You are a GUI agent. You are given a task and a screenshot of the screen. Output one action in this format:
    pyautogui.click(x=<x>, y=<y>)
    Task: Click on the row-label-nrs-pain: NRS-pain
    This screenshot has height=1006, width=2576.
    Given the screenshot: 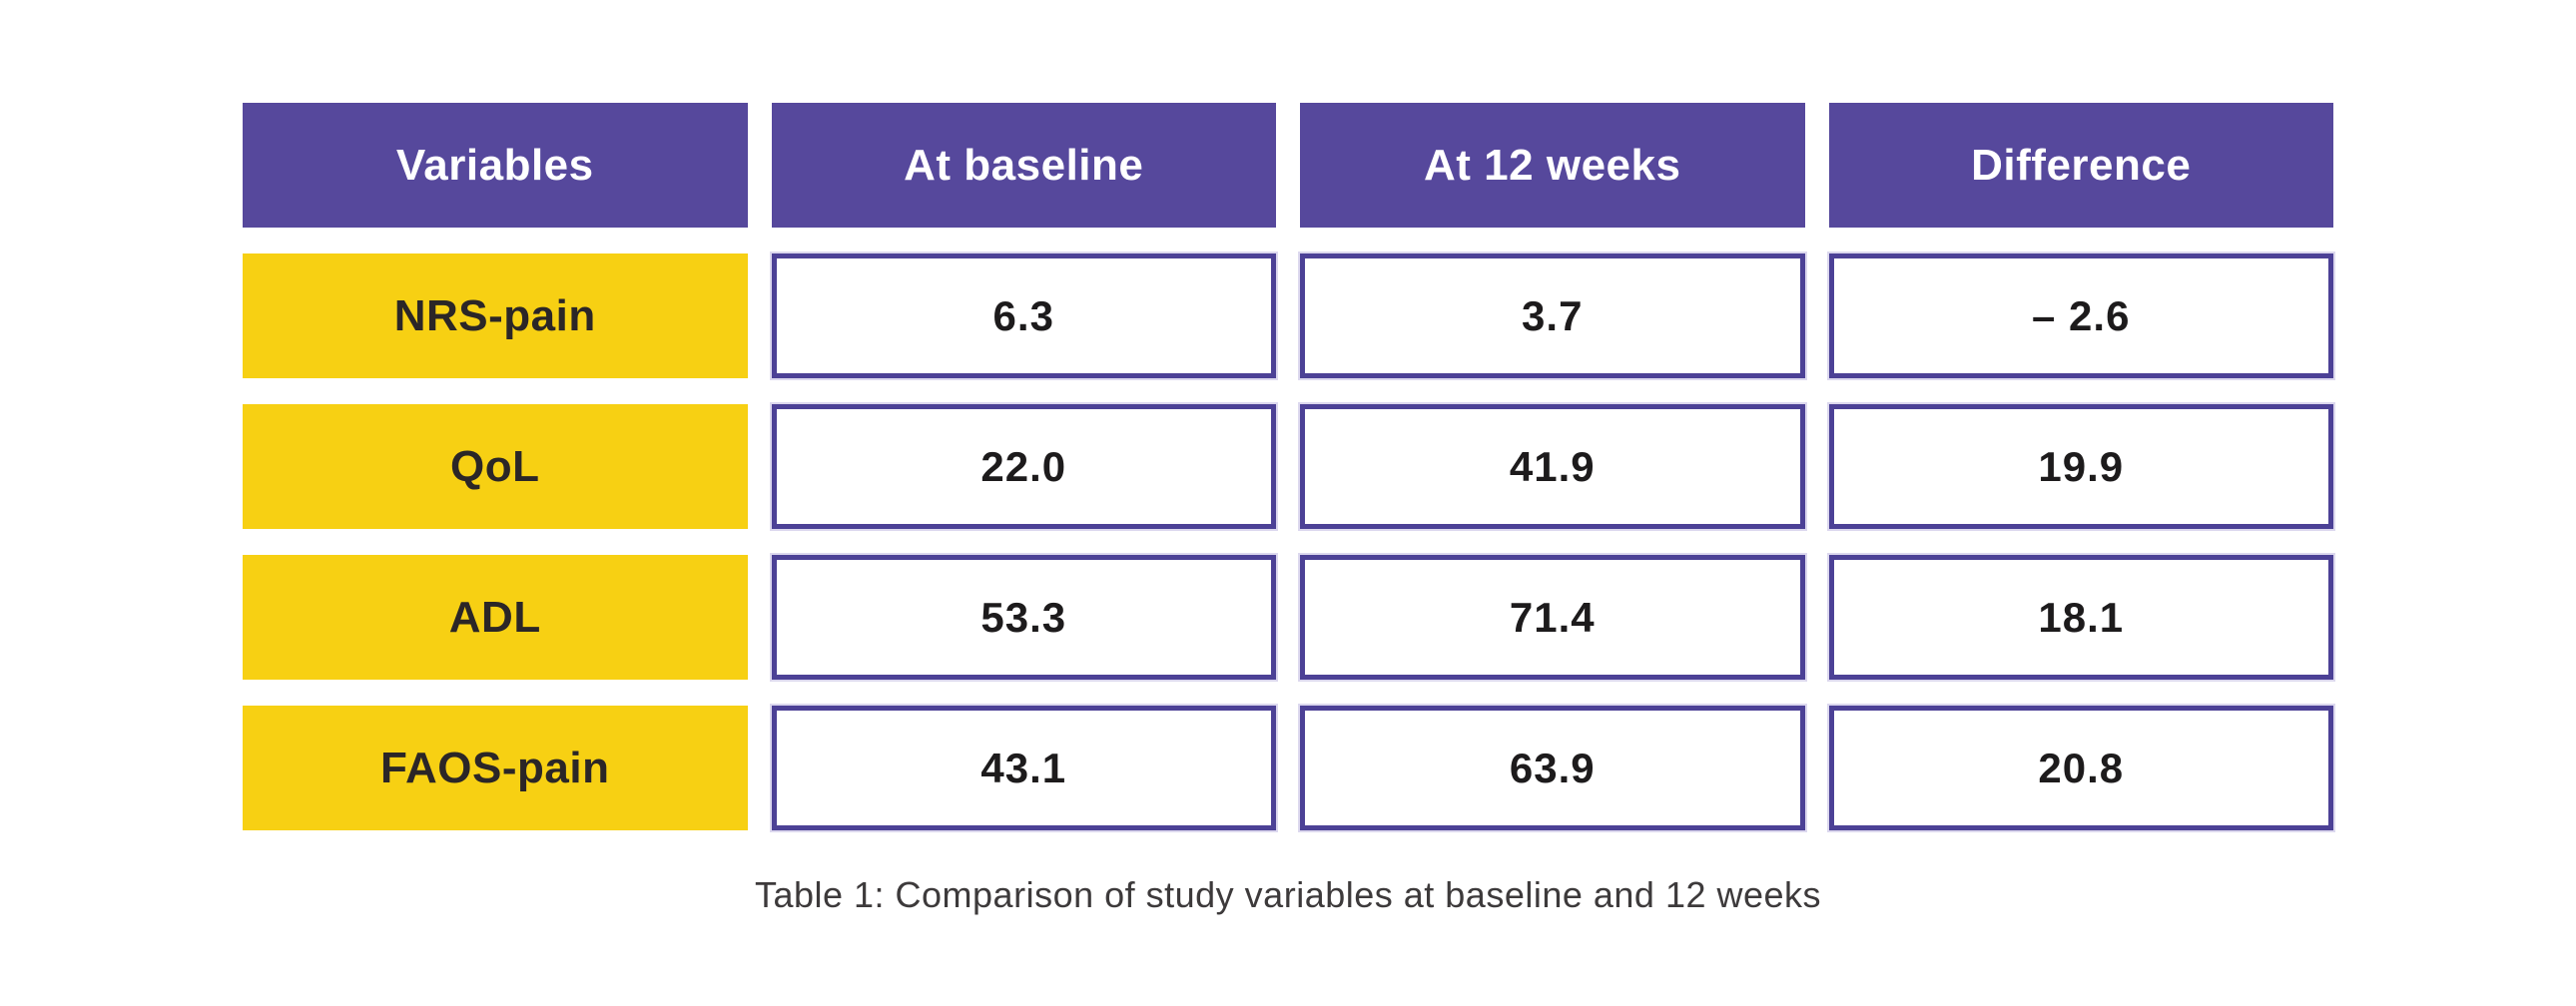 What is the action you would take?
    pyautogui.click(x=496, y=315)
    